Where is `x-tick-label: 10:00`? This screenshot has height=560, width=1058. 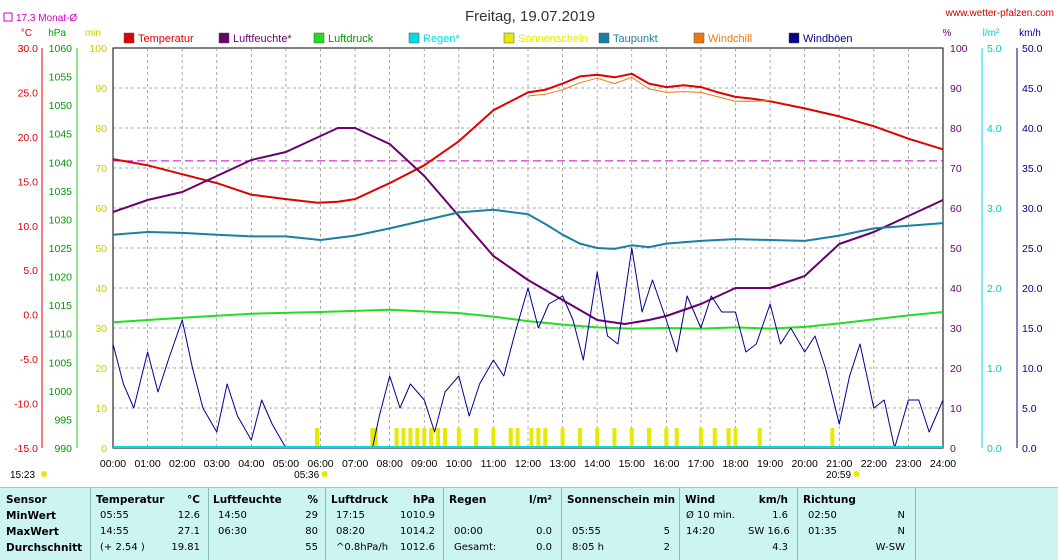 x-tick-label: 10:00 is located at coordinates (459, 464).